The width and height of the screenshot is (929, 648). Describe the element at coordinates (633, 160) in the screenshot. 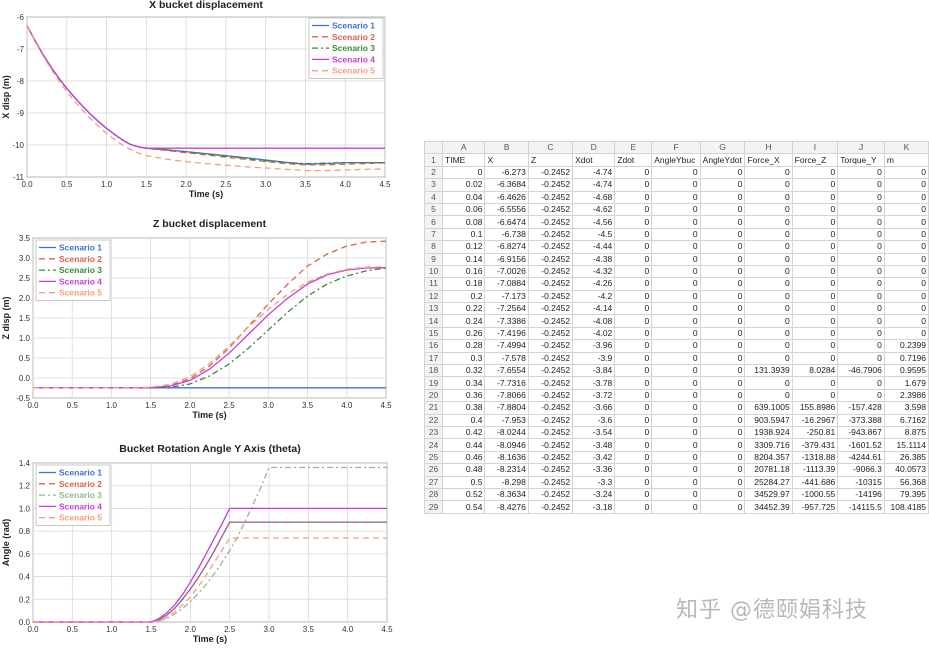

I see `header-cell: Zdot` at that location.